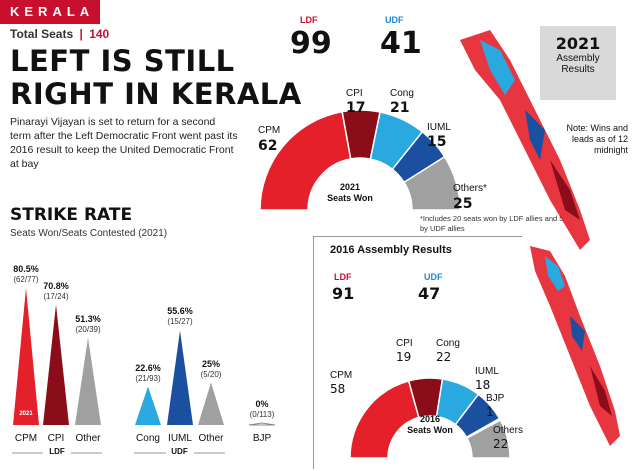 Image resolution: width=635 pixels, height=471 pixels. Describe the element at coordinates (444, 357) in the screenshot. I see `value-cong-2016: 22` at that location.